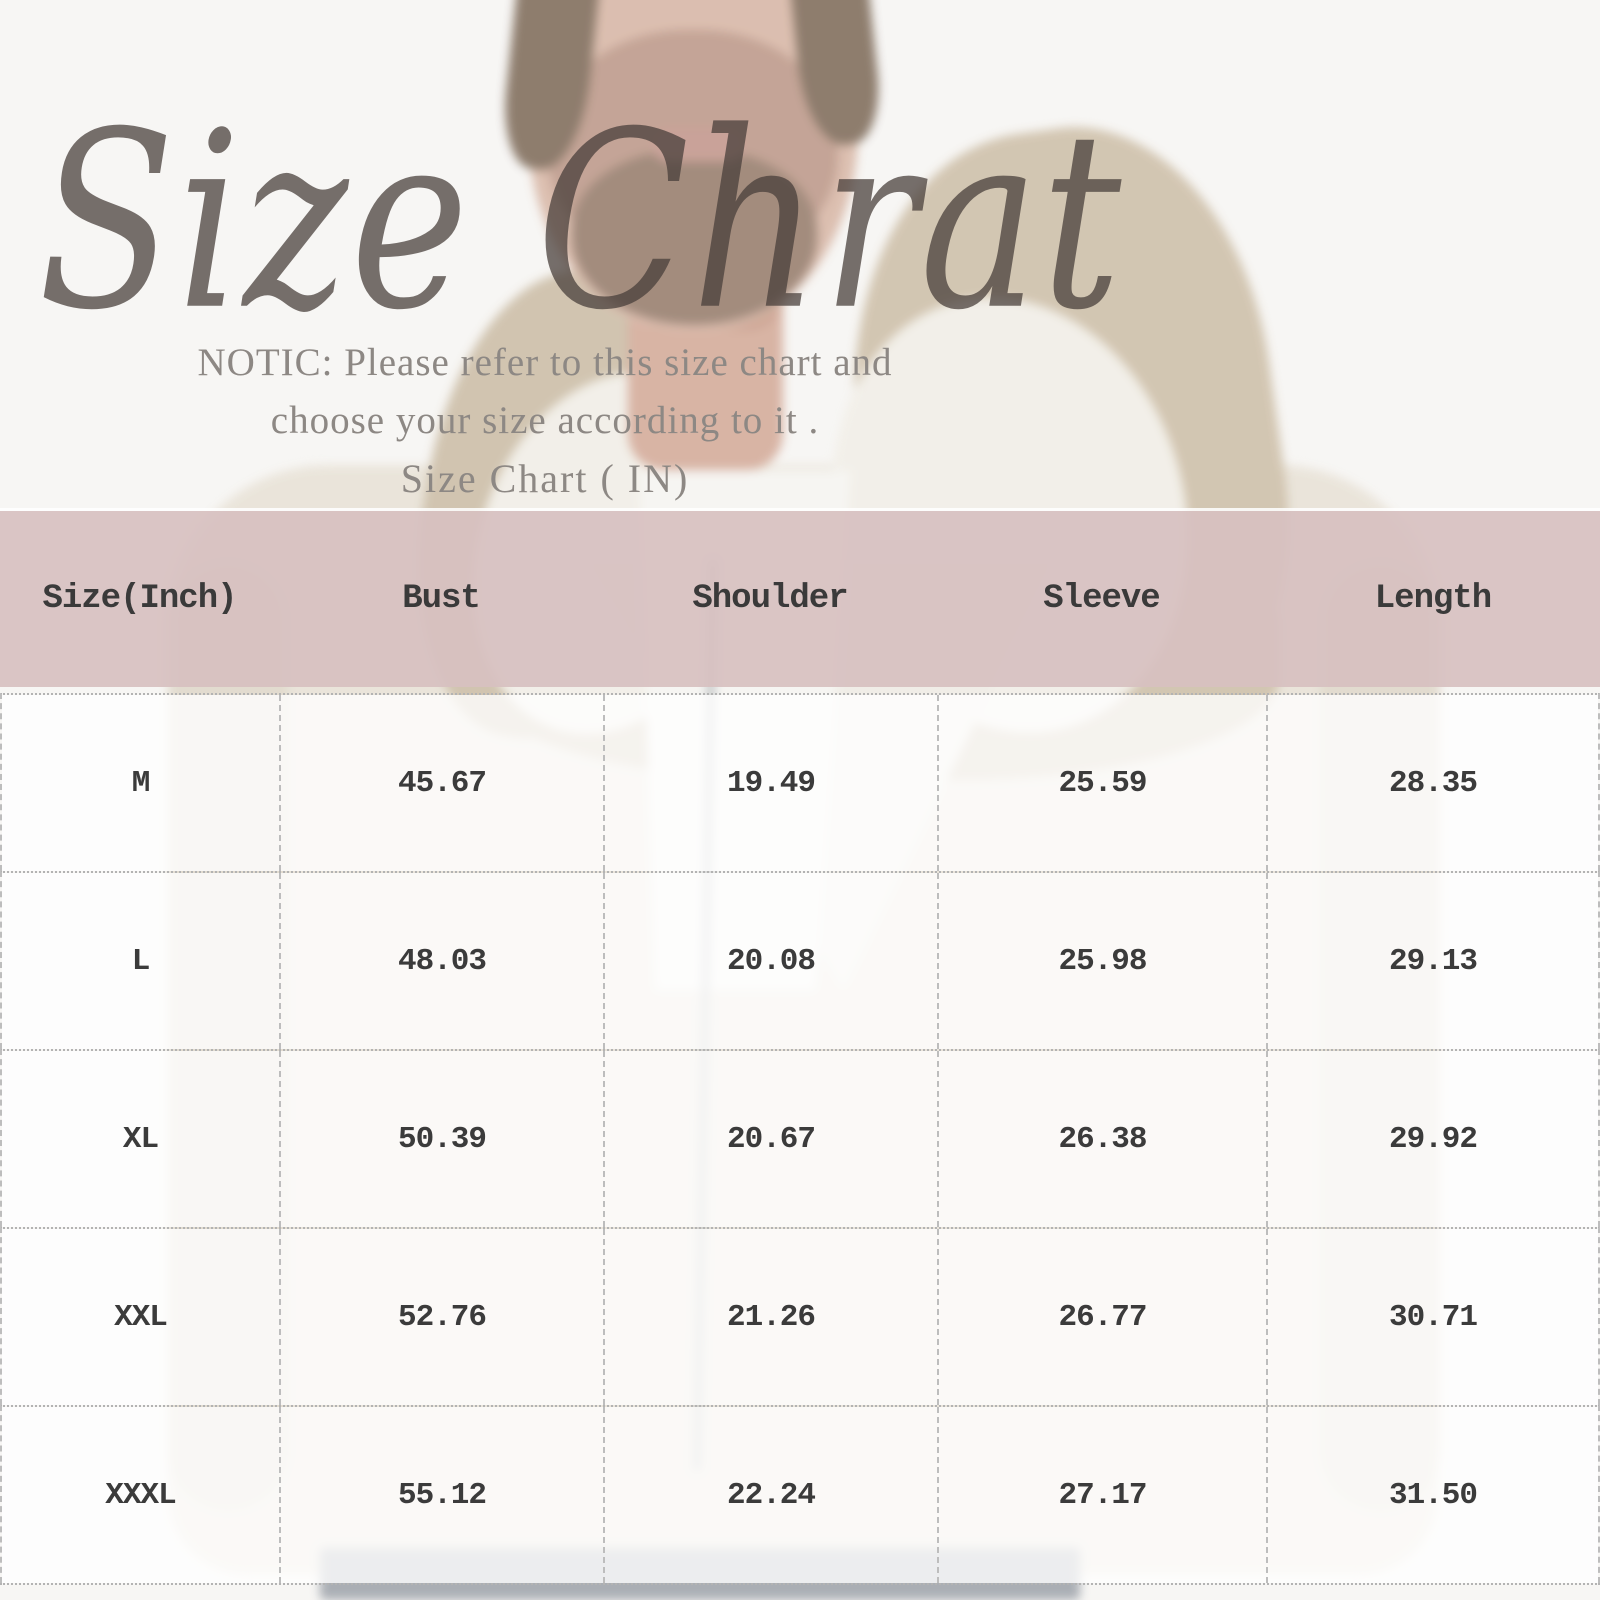 This screenshot has height=1600, width=1600. Describe the element at coordinates (694, 237) in the screenshot. I see `model-beard-shape` at that location.